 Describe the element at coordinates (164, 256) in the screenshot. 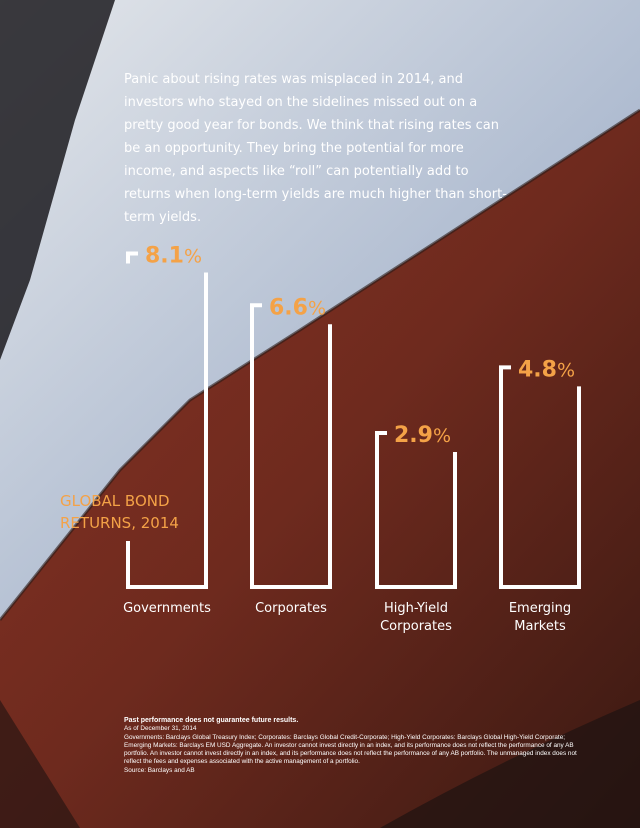

I see `value-number: 8.1` at that location.